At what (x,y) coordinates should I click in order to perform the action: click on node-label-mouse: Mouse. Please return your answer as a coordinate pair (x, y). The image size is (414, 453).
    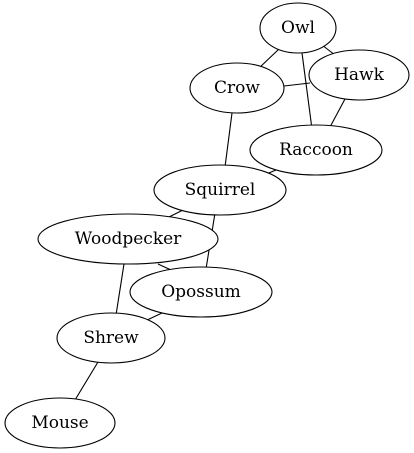
    Looking at the image, I should click on (59, 423).